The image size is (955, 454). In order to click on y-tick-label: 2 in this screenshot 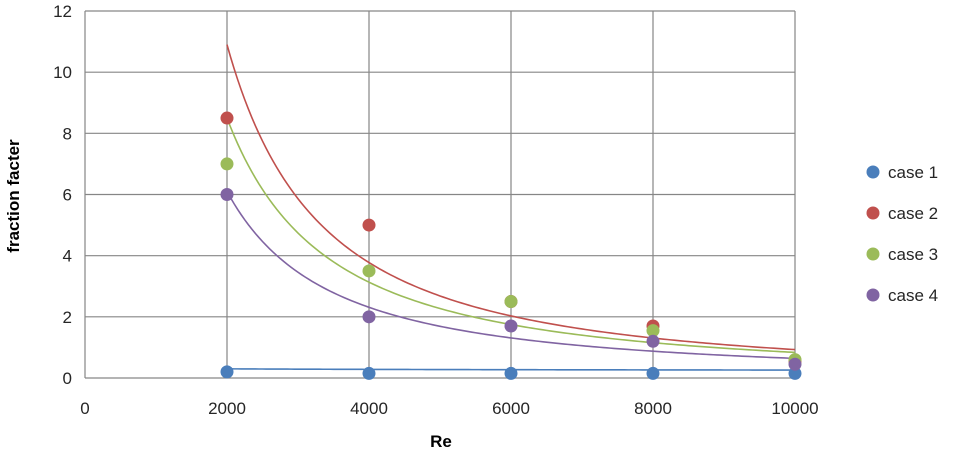, I will do `click(67, 317)`.